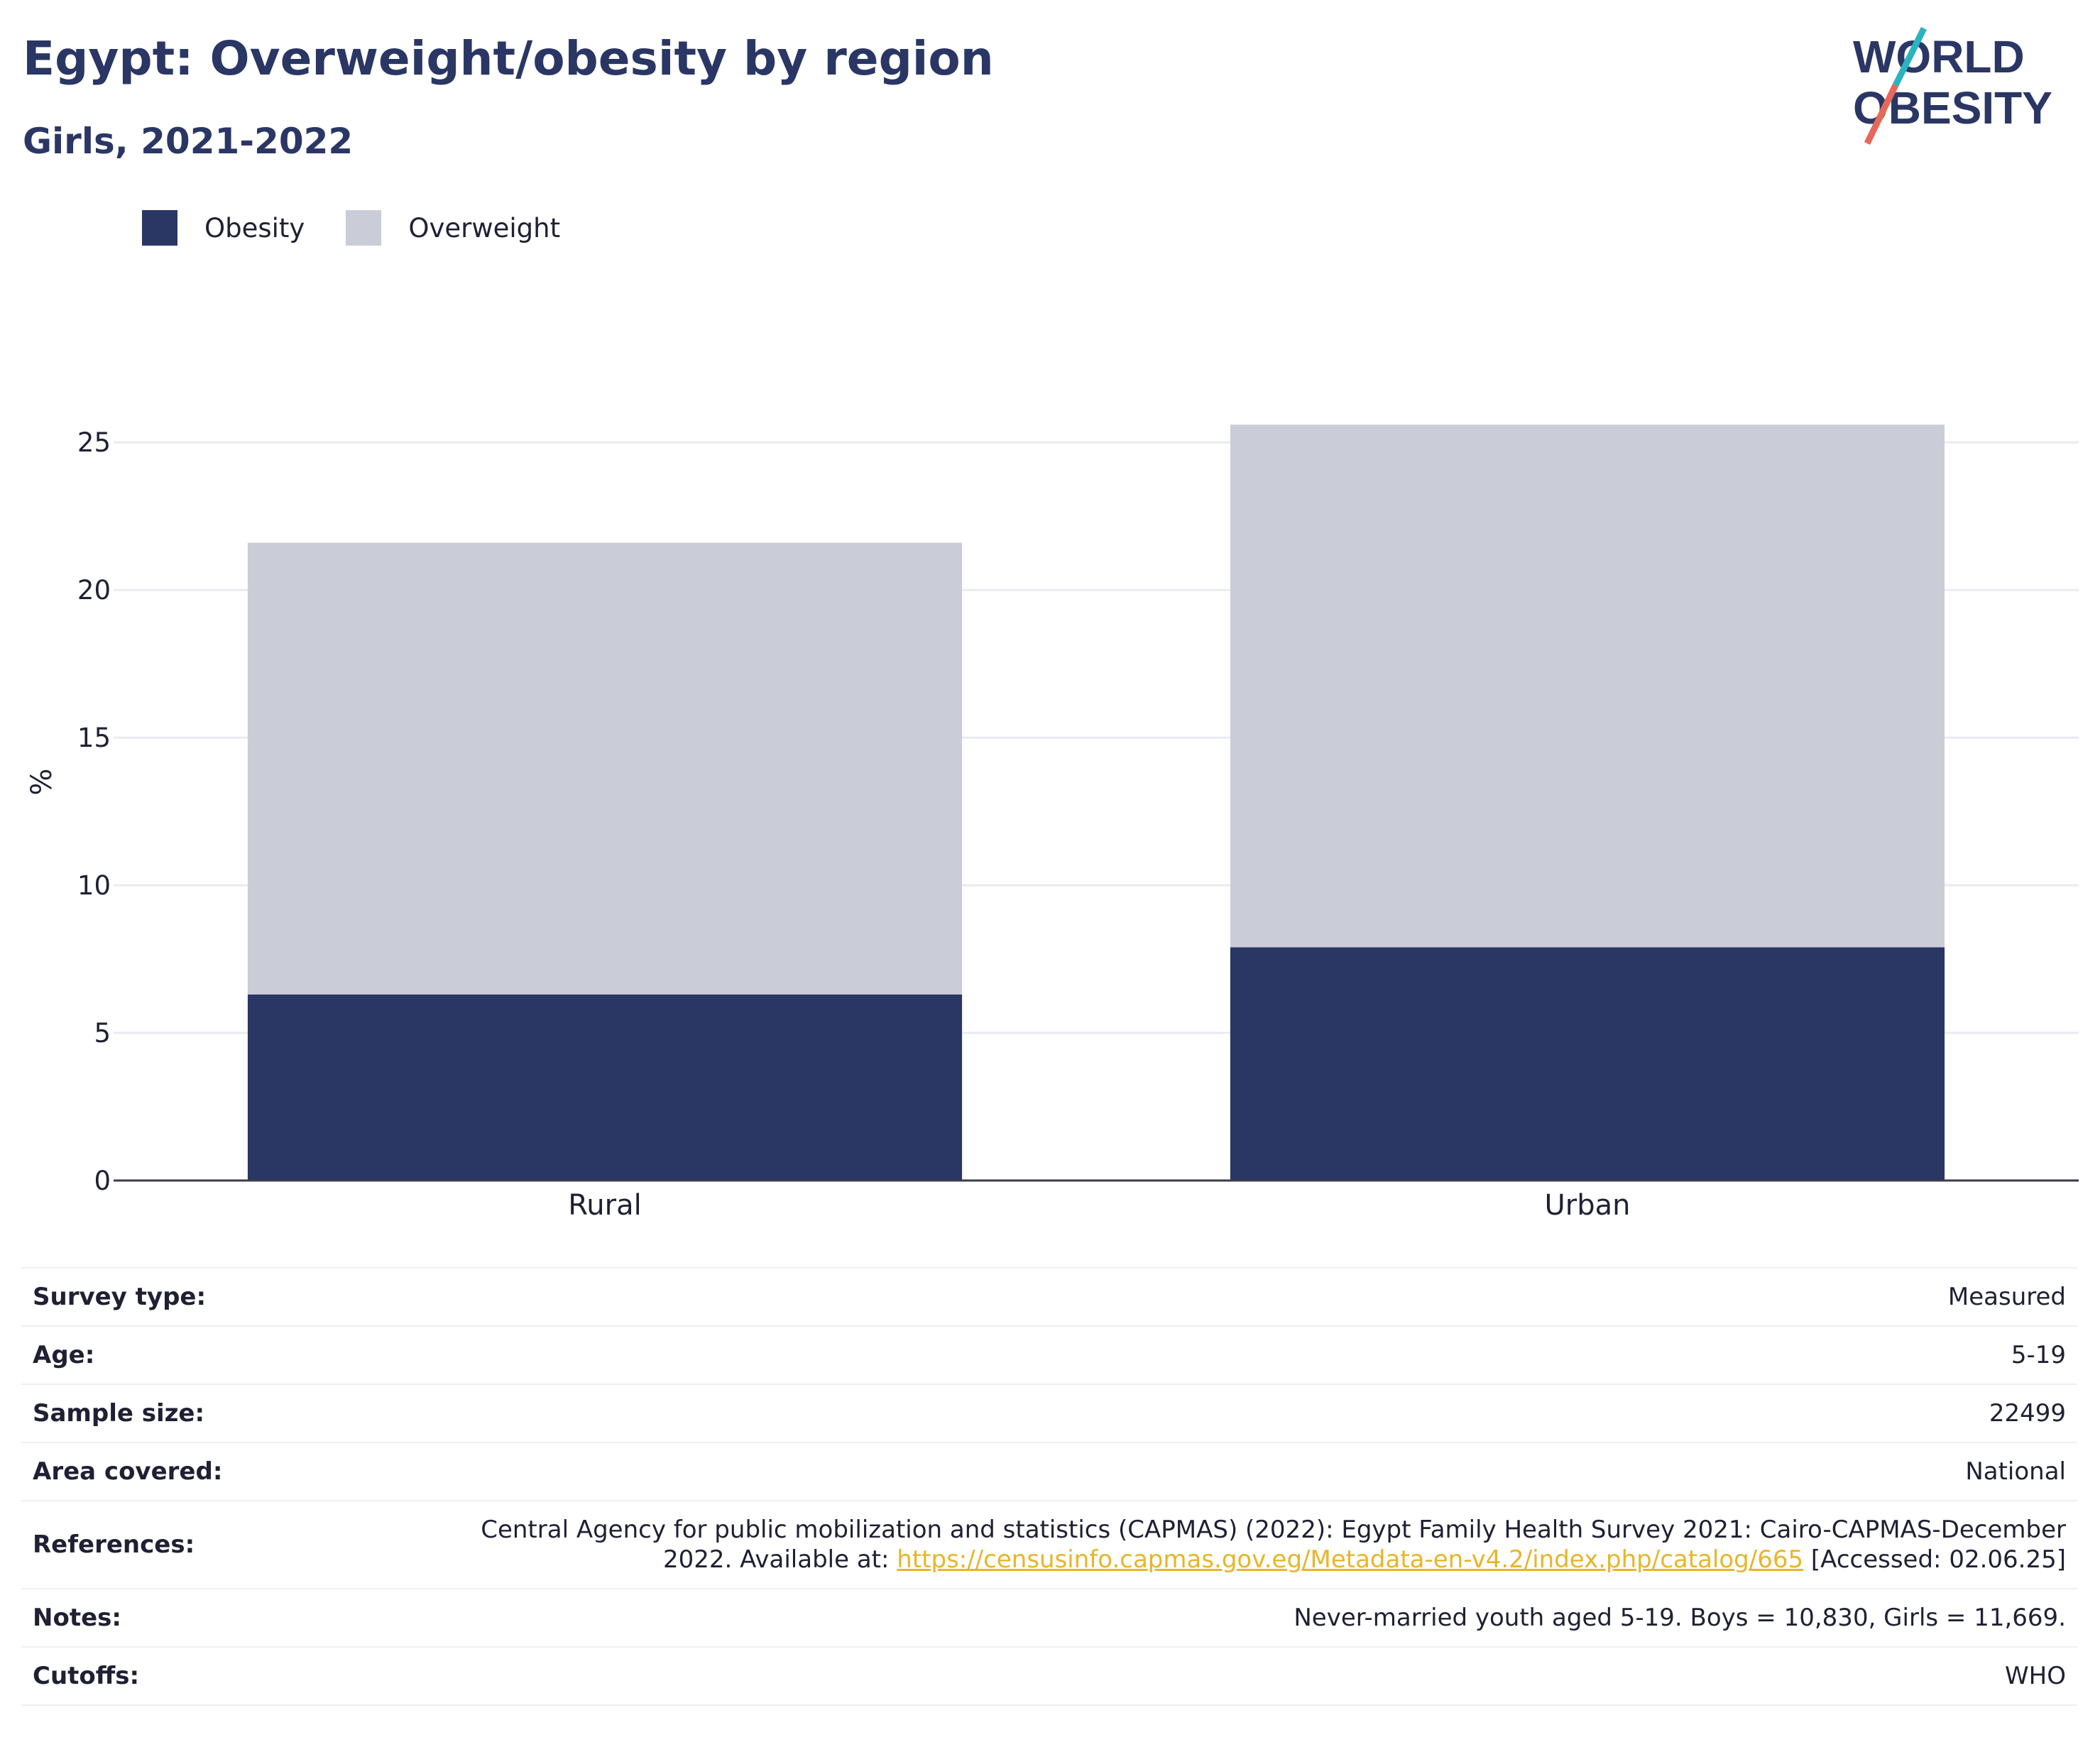 This screenshot has height=1747, width=2100. Describe the element at coordinates (94, 442) in the screenshot. I see `y-tick-label: 25` at that location.